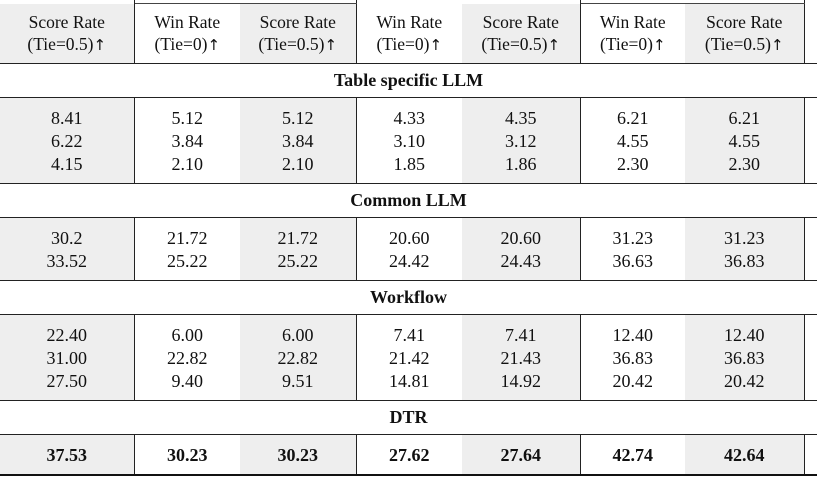  I want to click on section-header-row: Workflow, so click(408, 297).